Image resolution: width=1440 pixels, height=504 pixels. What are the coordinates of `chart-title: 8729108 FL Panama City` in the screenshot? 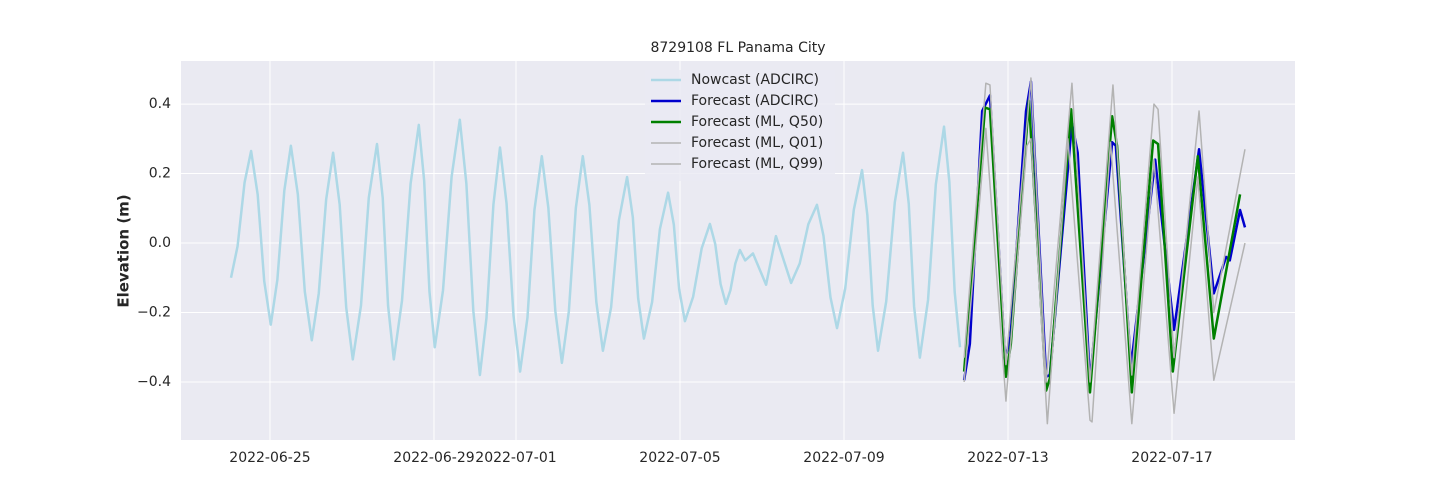 It's located at (737, 48).